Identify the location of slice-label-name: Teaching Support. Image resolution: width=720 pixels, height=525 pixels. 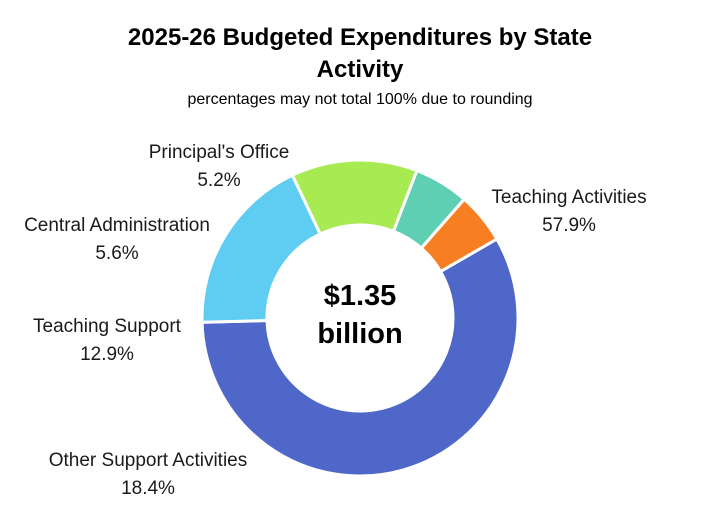
(107, 326).